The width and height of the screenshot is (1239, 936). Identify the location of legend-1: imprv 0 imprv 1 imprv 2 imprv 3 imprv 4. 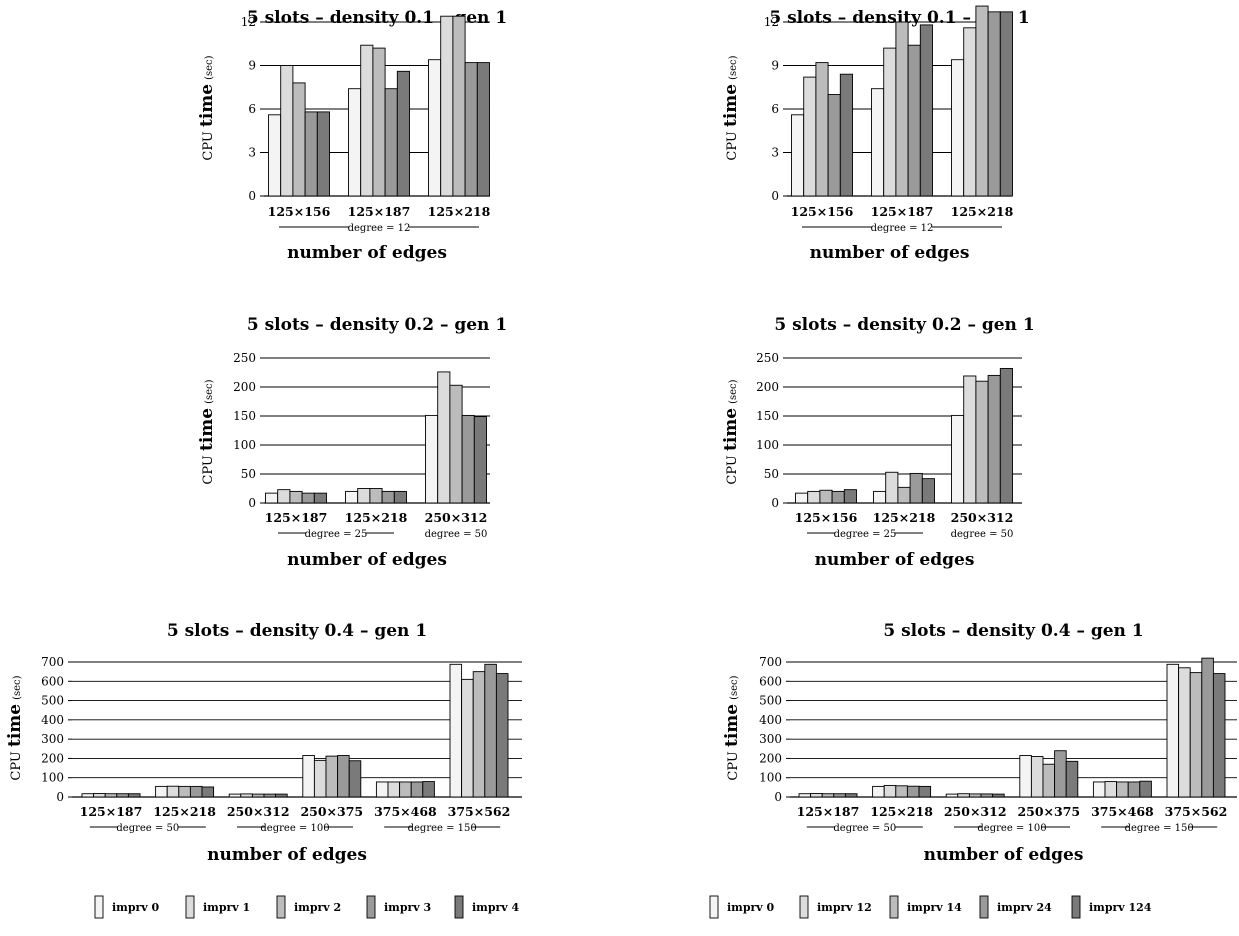
(307, 907).